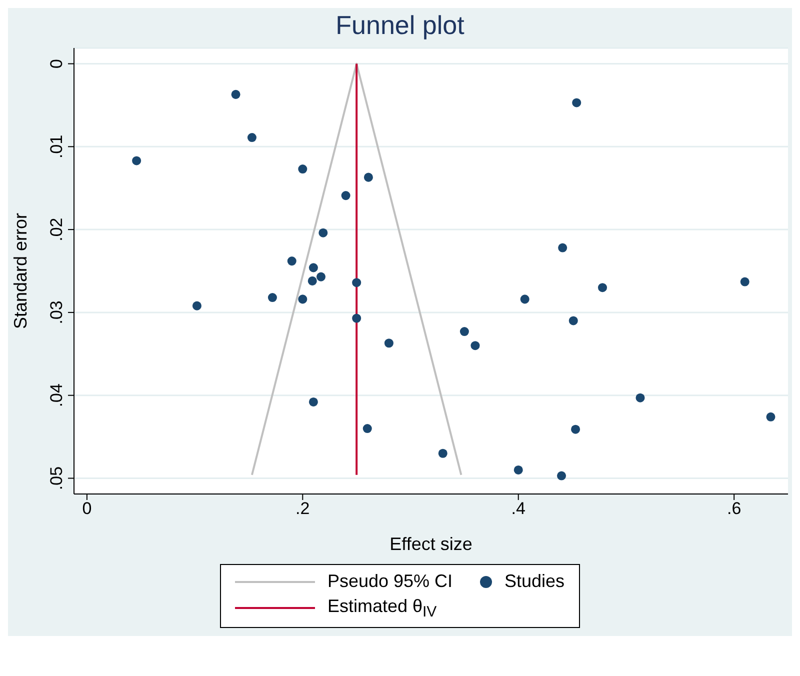 The image size is (800, 676). What do you see at coordinates (56, 312) in the screenshot?
I see `y-tick-label: .03` at bounding box center [56, 312].